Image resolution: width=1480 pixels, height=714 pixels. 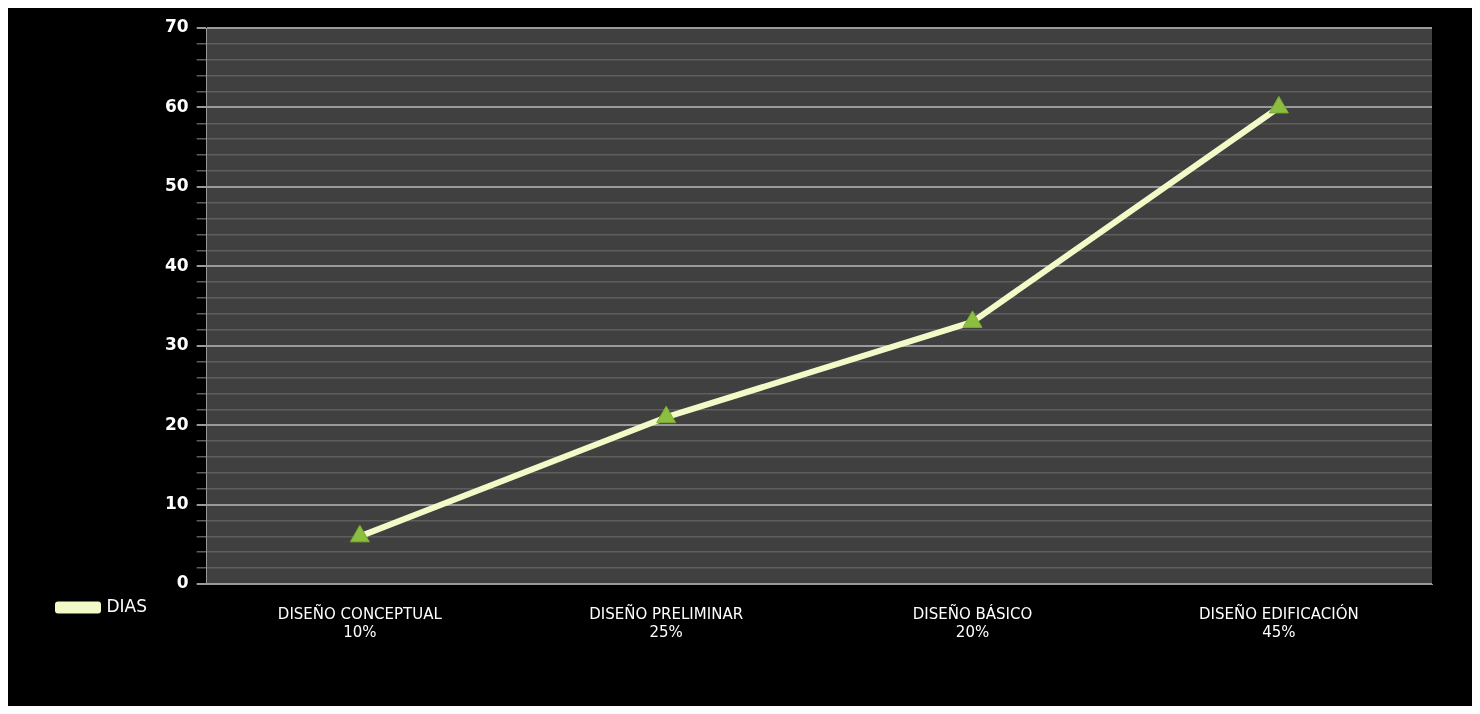 What do you see at coordinates (360, 622) in the screenshot?
I see `x-tick-label: DISEÑO CONCEPTUAL 10%` at bounding box center [360, 622].